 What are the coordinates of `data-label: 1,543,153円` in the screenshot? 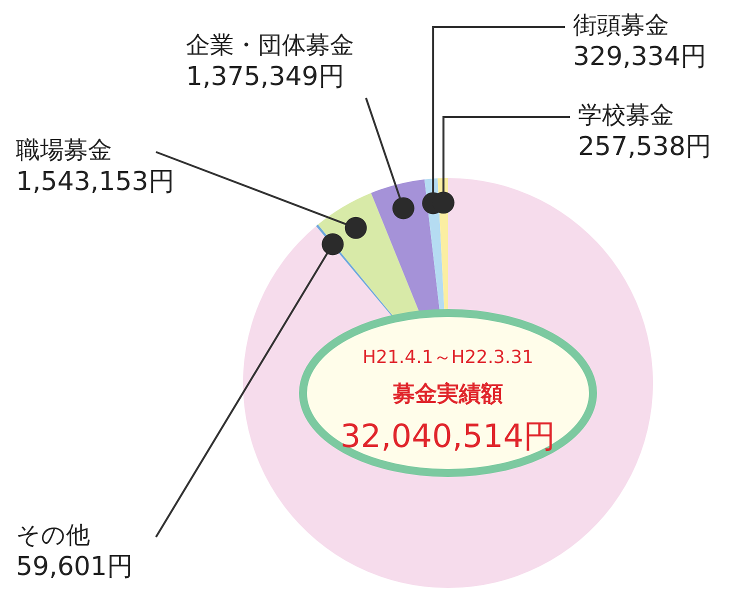 It's located at (95, 182).